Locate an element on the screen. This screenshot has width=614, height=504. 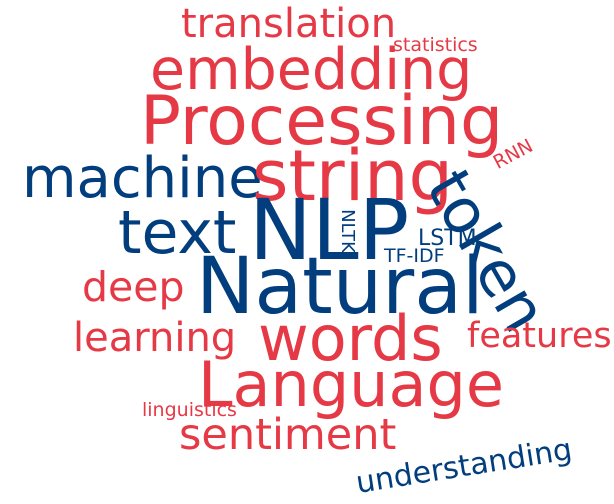
word-nlp: NLP is located at coordinates (329, 230).